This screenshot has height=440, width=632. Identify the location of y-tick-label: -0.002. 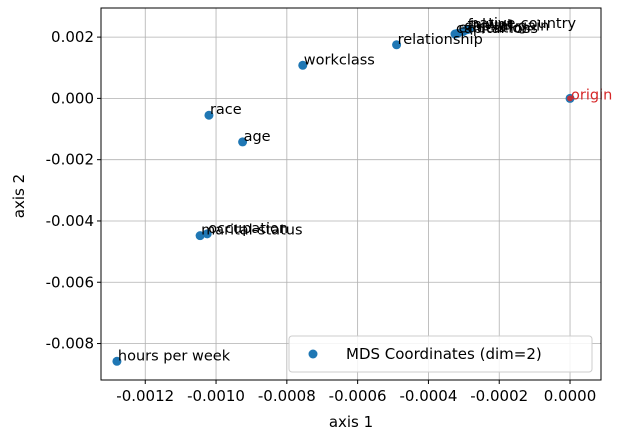
(70, 160).